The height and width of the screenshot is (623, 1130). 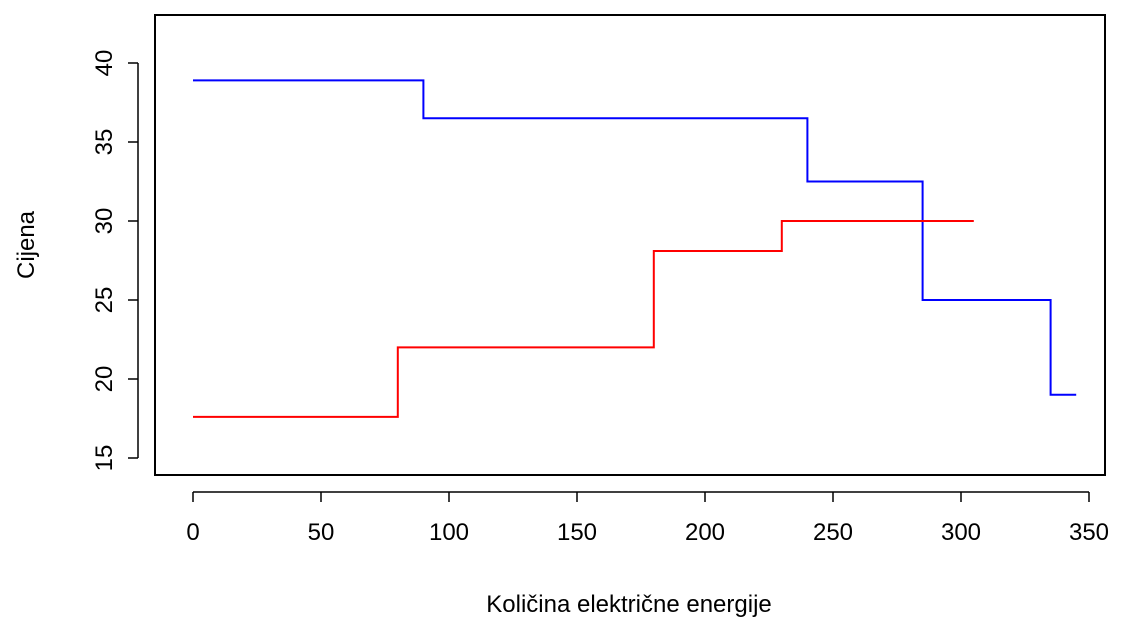 I want to click on y-tick-label: 40, so click(x=104, y=63).